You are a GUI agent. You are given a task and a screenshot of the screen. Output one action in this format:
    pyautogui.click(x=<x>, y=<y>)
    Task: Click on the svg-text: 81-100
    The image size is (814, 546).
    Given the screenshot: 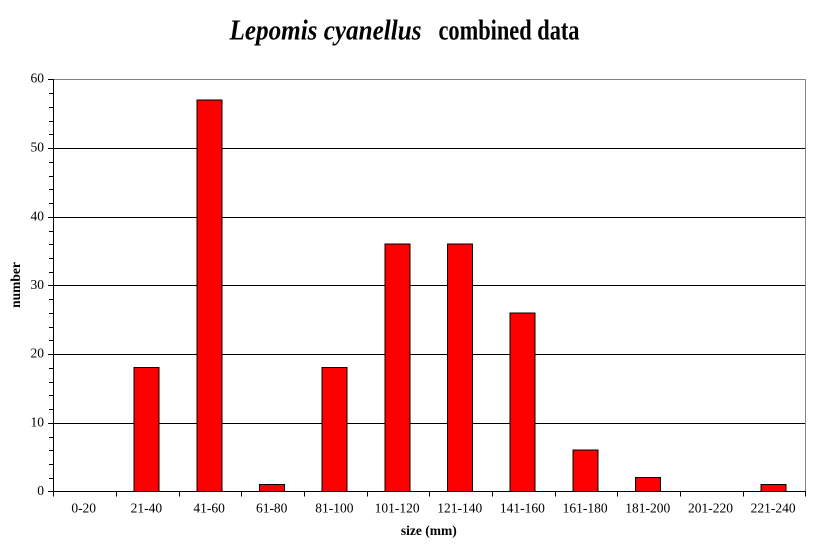 What is the action you would take?
    pyautogui.click(x=334, y=508)
    